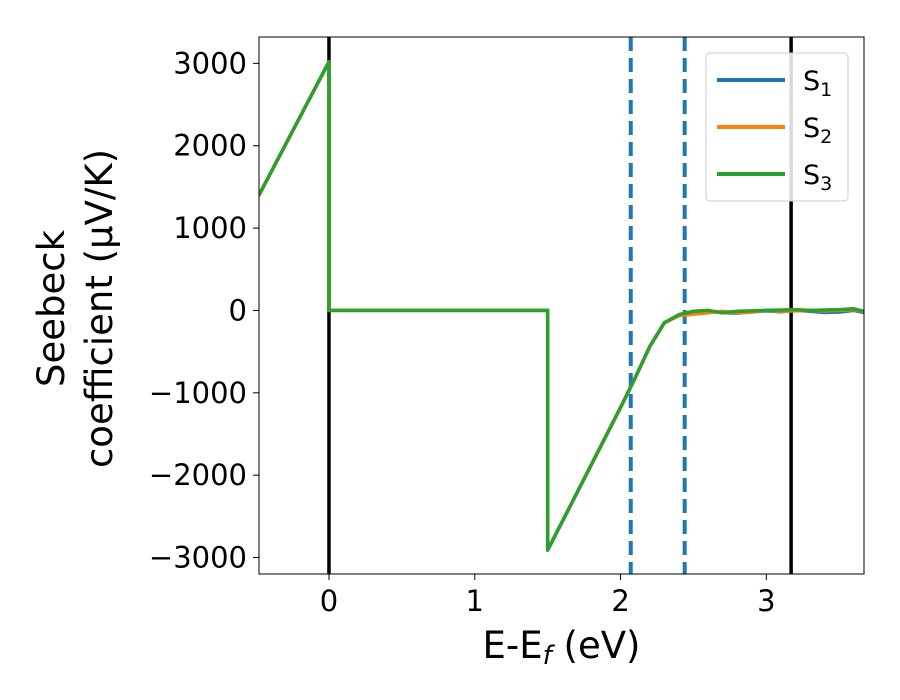 The height and width of the screenshot is (700, 900). Describe the element at coordinates (198, 558) in the screenshot. I see `y-tick-label: −3000` at that location.